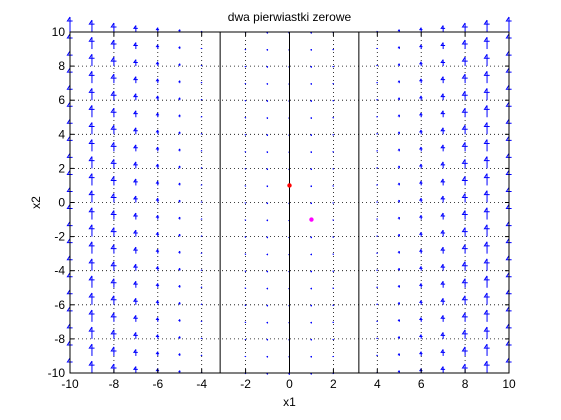  Describe the element at coordinates (245, 384) in the screenshot. I see `x-tick-label: -2` at that location.